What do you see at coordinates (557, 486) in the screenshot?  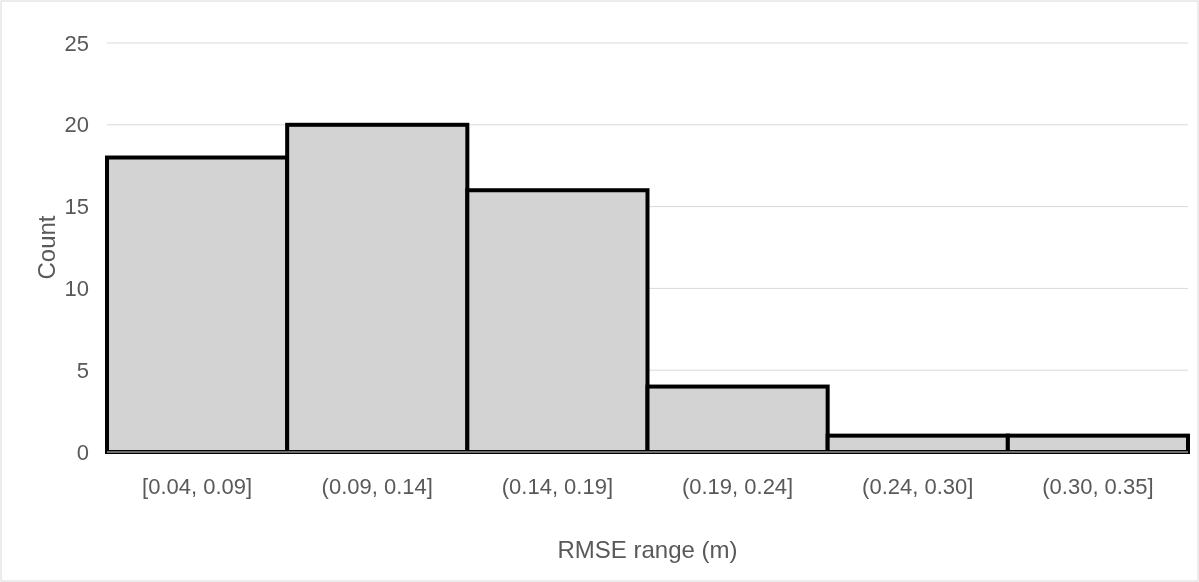 I see `x-tick-label: (0.14, 0.19]` at bounding box center [557, 486].